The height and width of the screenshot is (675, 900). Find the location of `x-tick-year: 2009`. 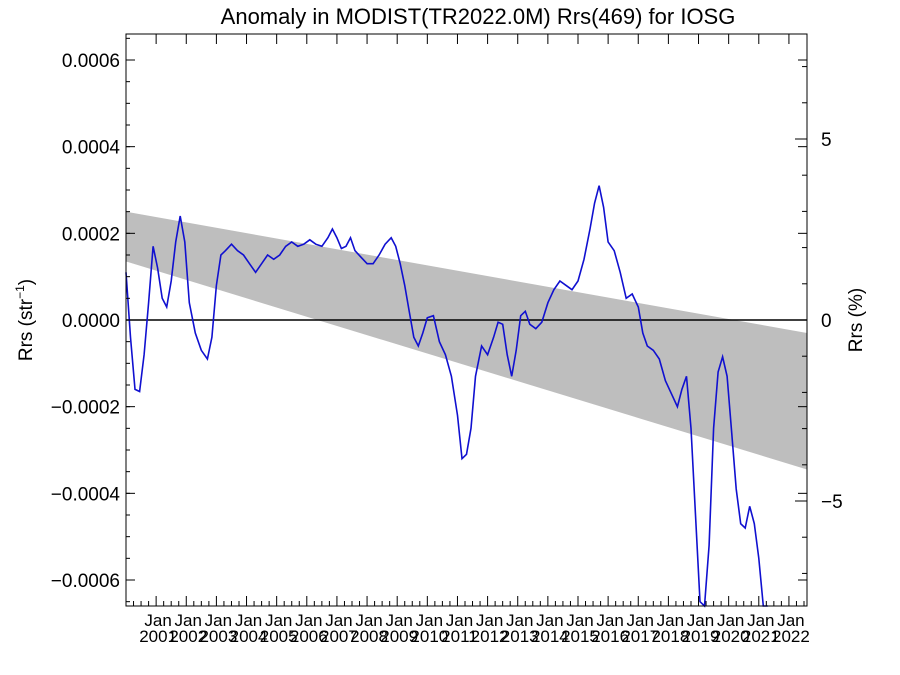

x-tick-year: 2009 is located at coordinates (399, 636).